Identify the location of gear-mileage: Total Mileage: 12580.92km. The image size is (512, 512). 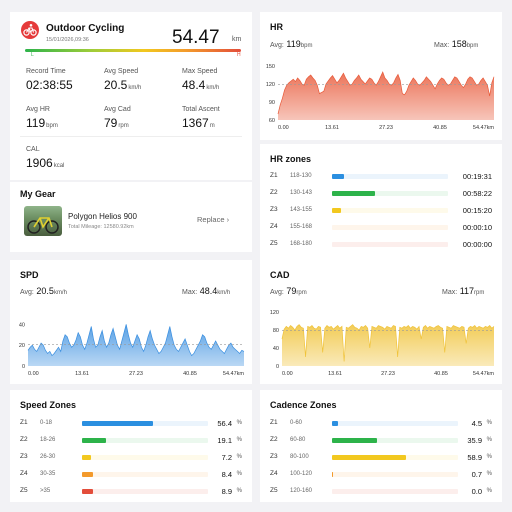
(101, 227).